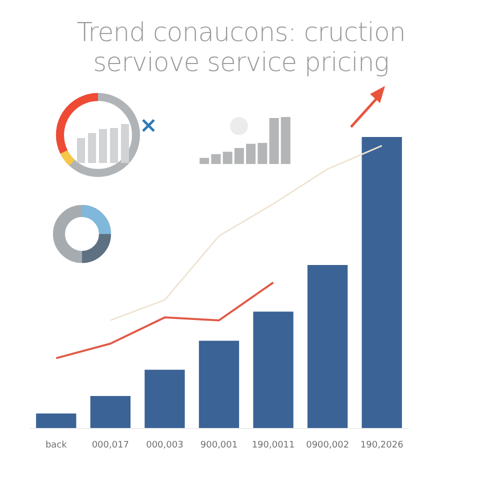 The image size is (482, 482). Describe the element at coordinates (241, 33) in the screenshot. I see `chart-title: Trend conaucons: cruction` at that location.